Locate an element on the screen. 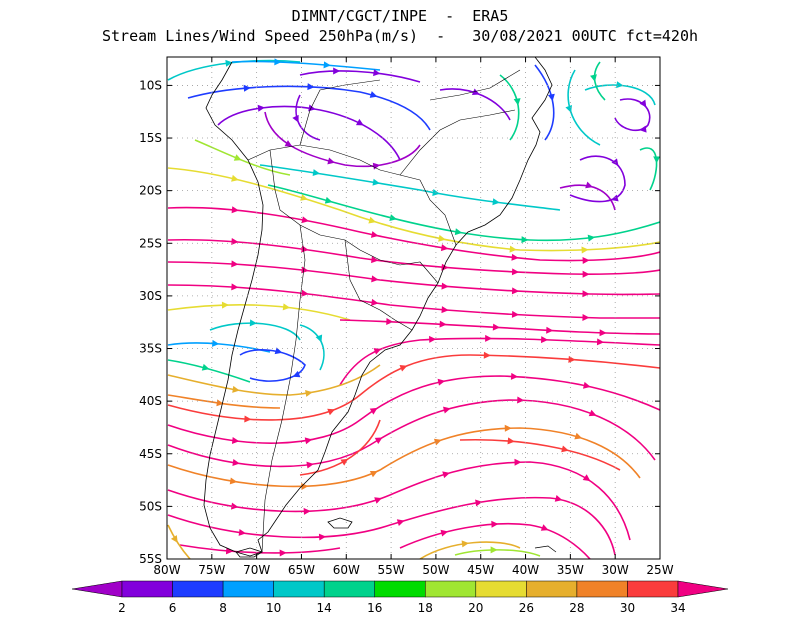 This screenshot has width=800, height=618. lon-label: 55W is located at coordinates (391, 570).